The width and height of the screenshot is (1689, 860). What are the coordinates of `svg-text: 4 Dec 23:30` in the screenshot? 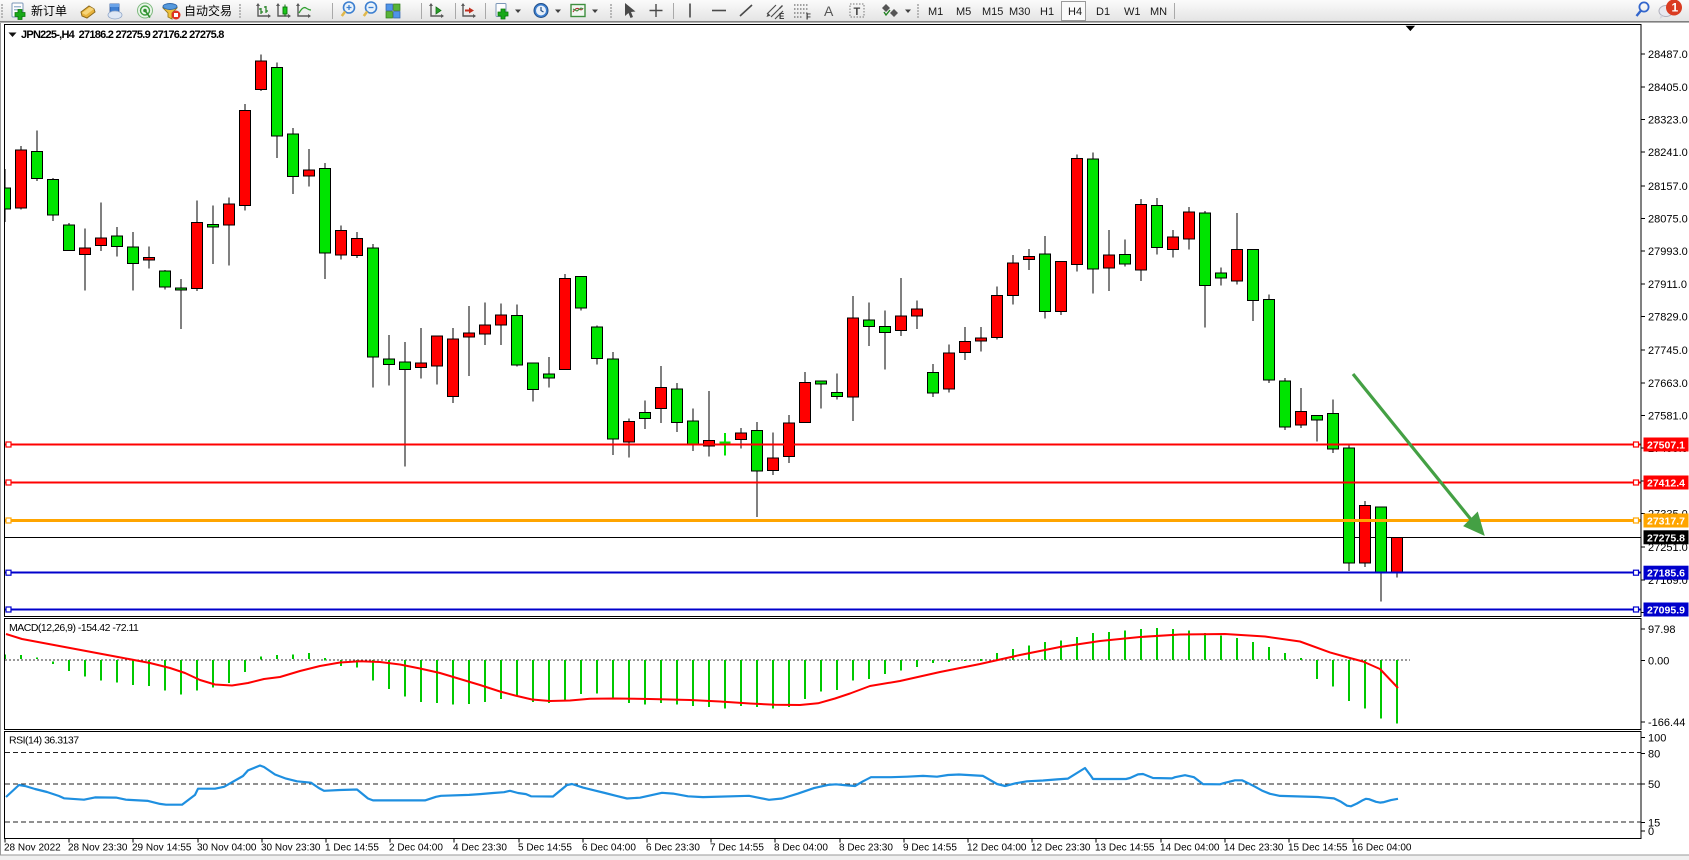 It's located at (480, 848).